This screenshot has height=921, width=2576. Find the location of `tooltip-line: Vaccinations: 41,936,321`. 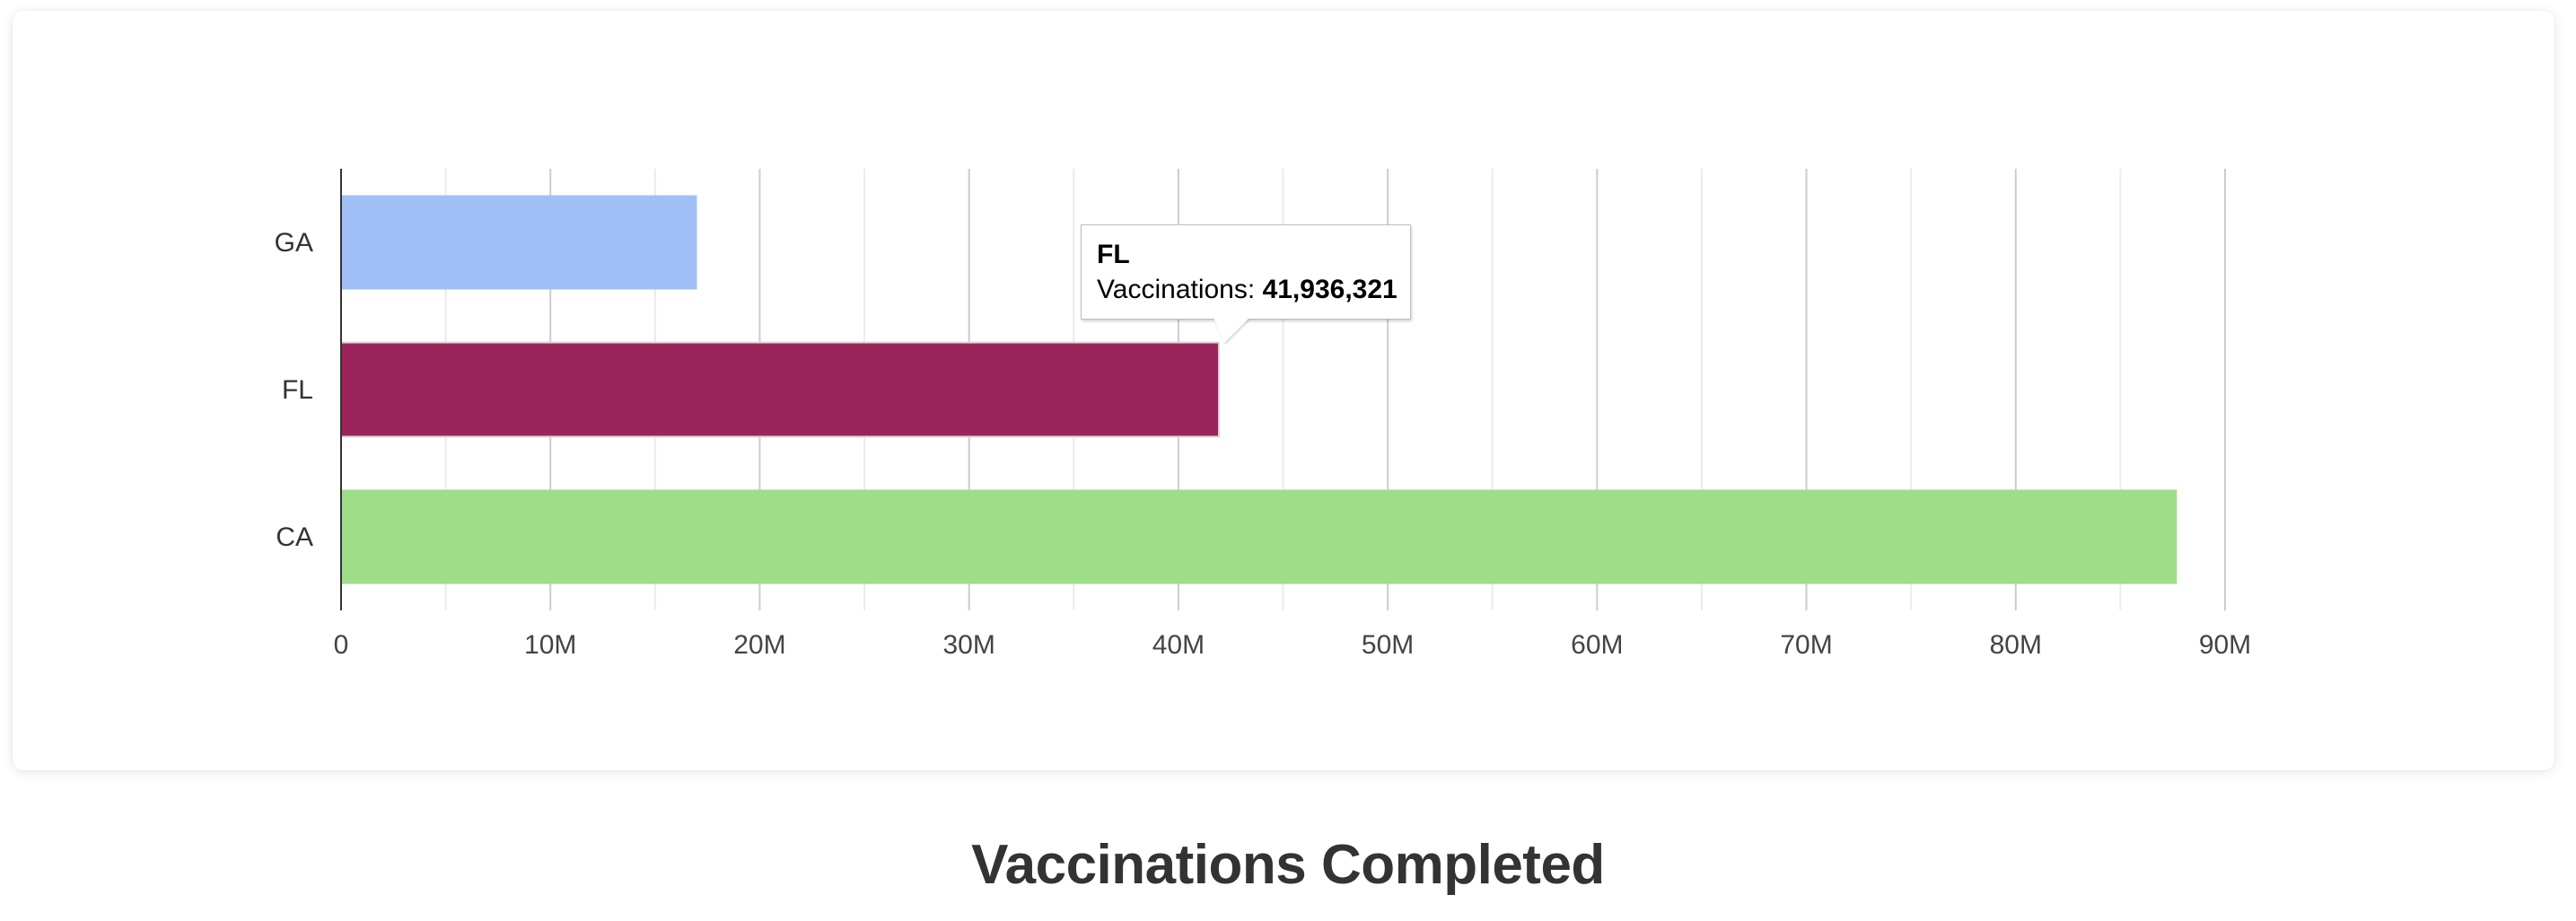

tooltip-line: Vaccinations: 41,936,321 is located at coordinates (1247, 290).